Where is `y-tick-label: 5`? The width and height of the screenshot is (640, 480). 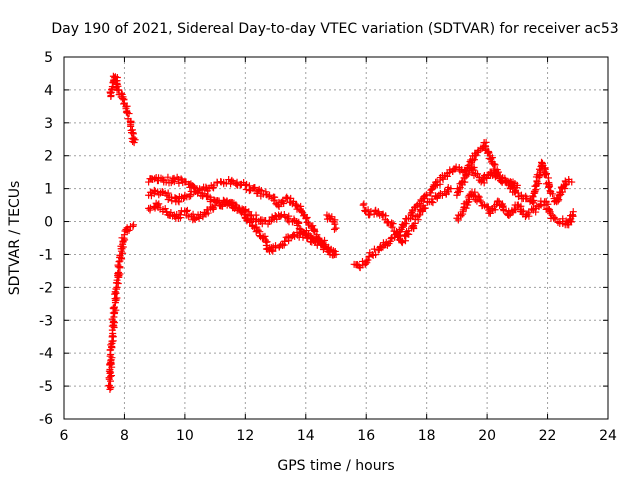
y-tick-label: 5 is located at coordinates (48, 58).